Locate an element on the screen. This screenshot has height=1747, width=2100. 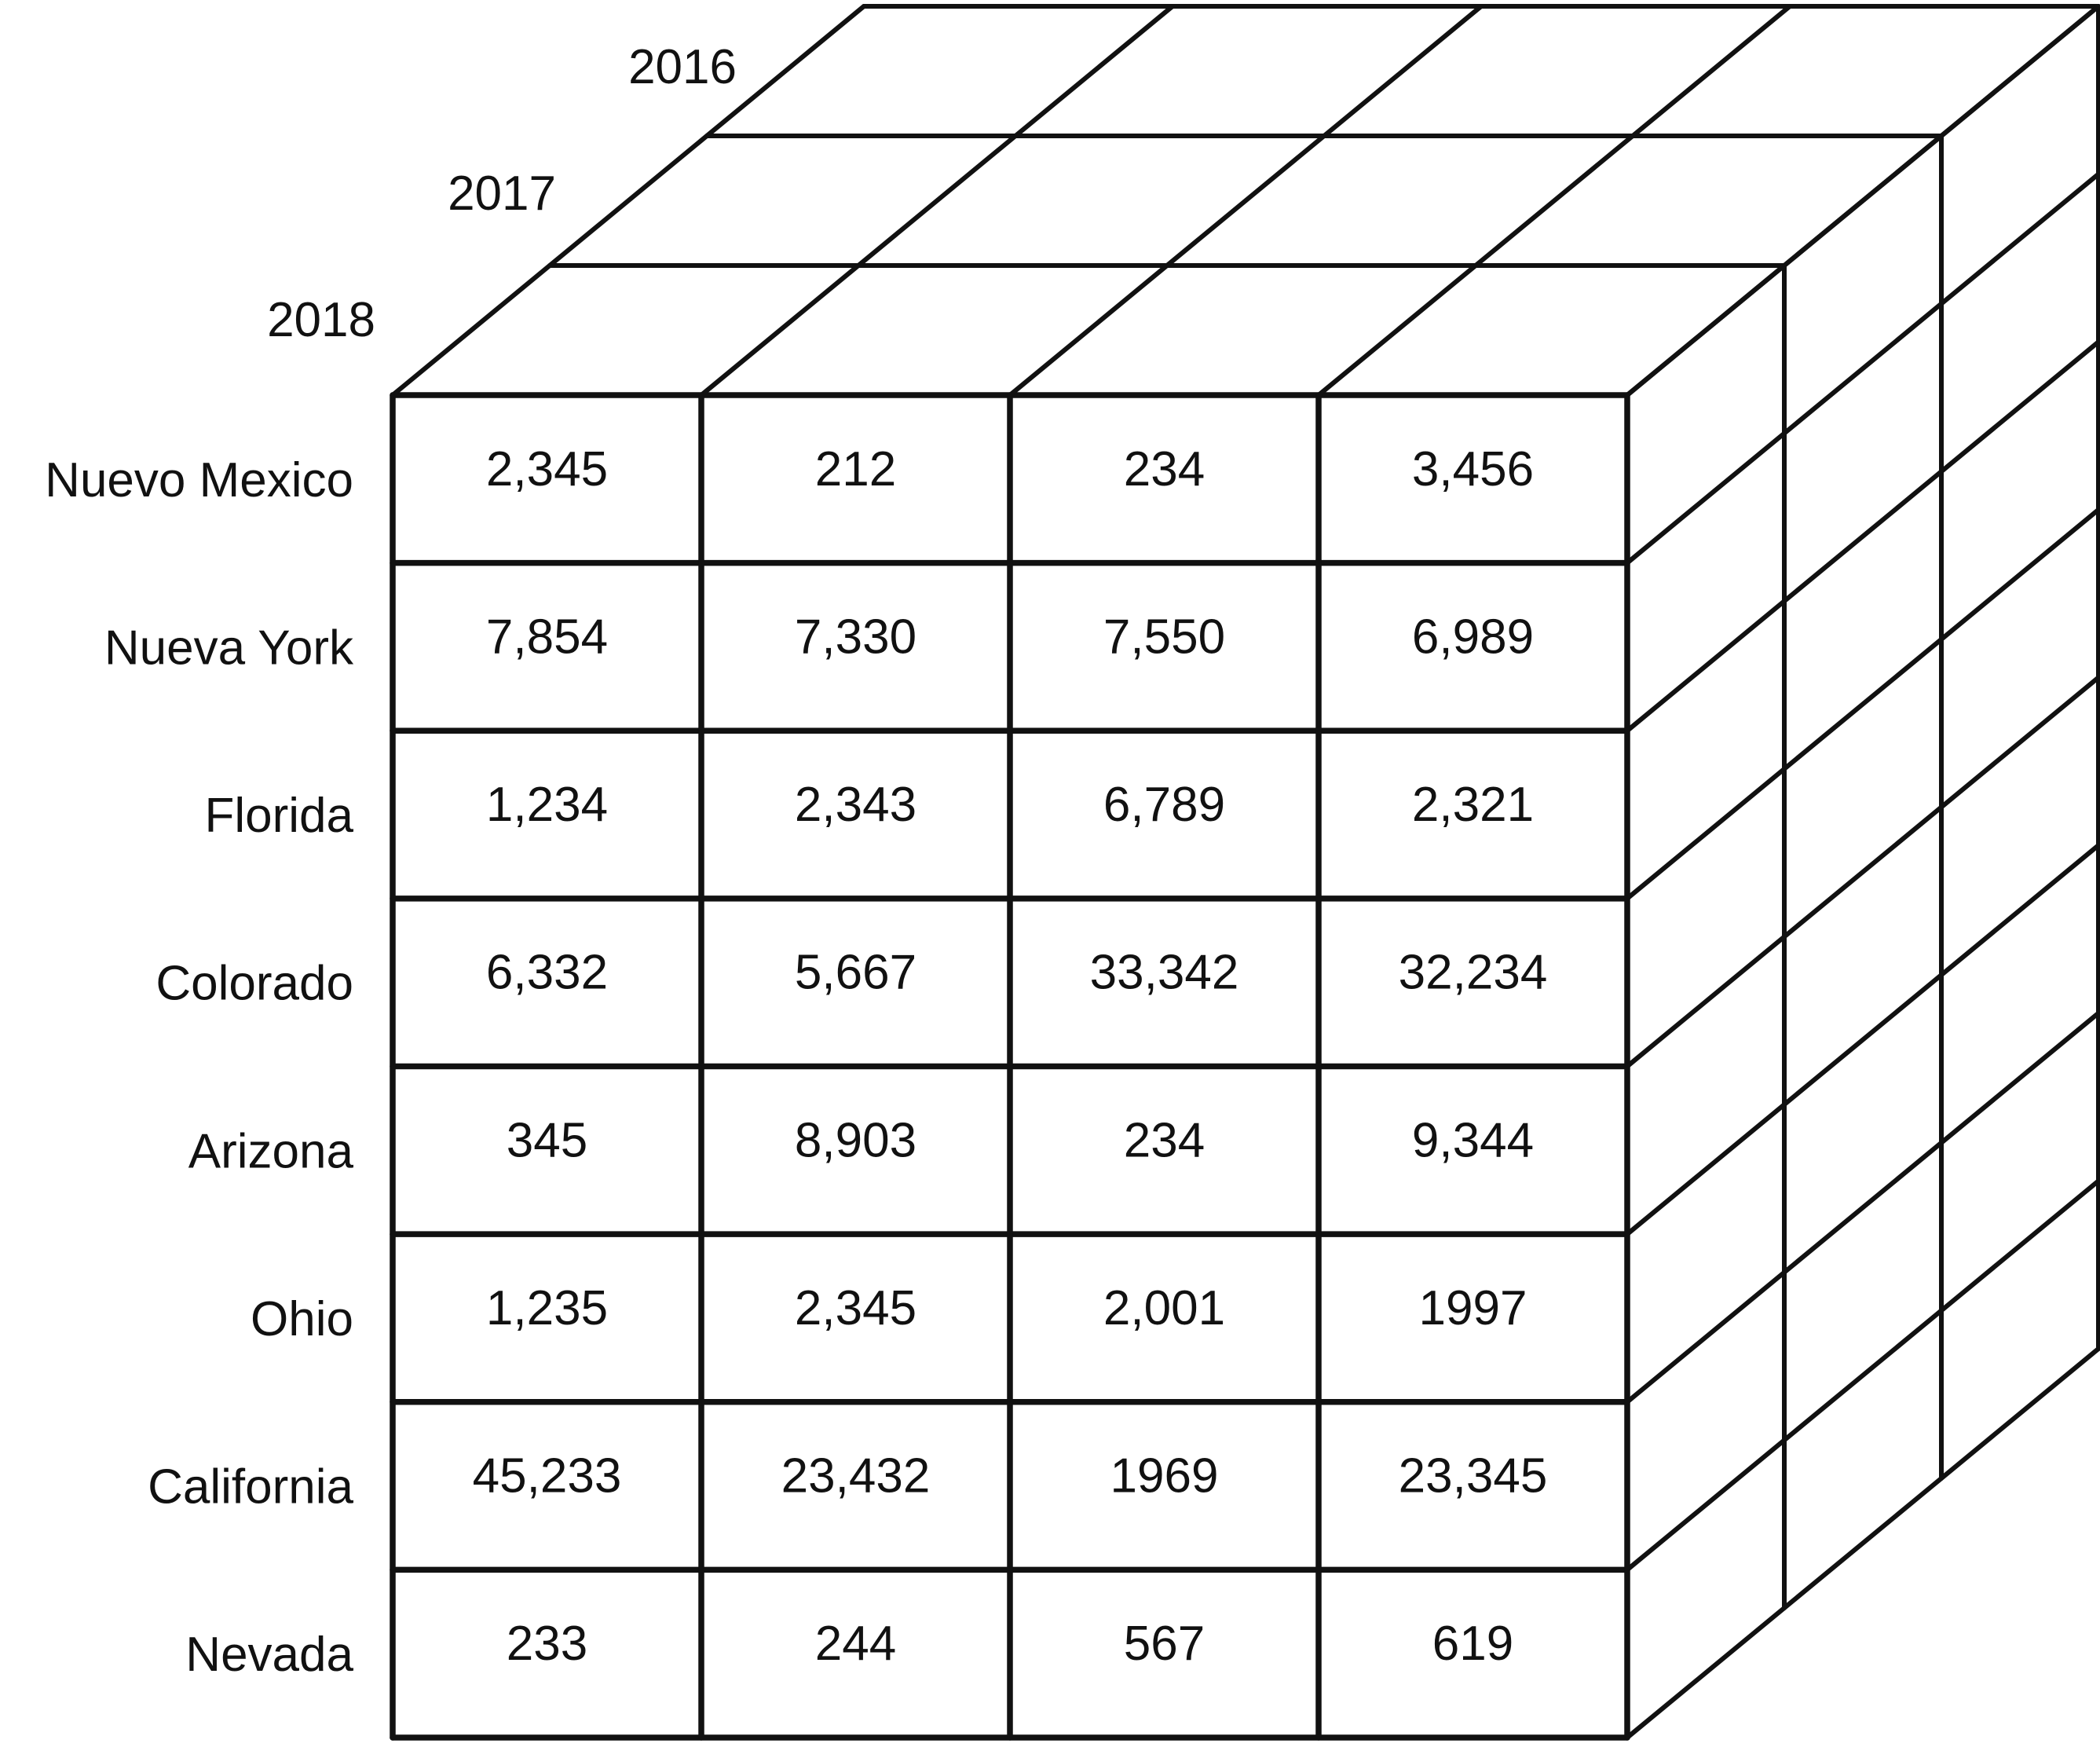
cell-value: 1,234 is located at coordinates (547, 805).